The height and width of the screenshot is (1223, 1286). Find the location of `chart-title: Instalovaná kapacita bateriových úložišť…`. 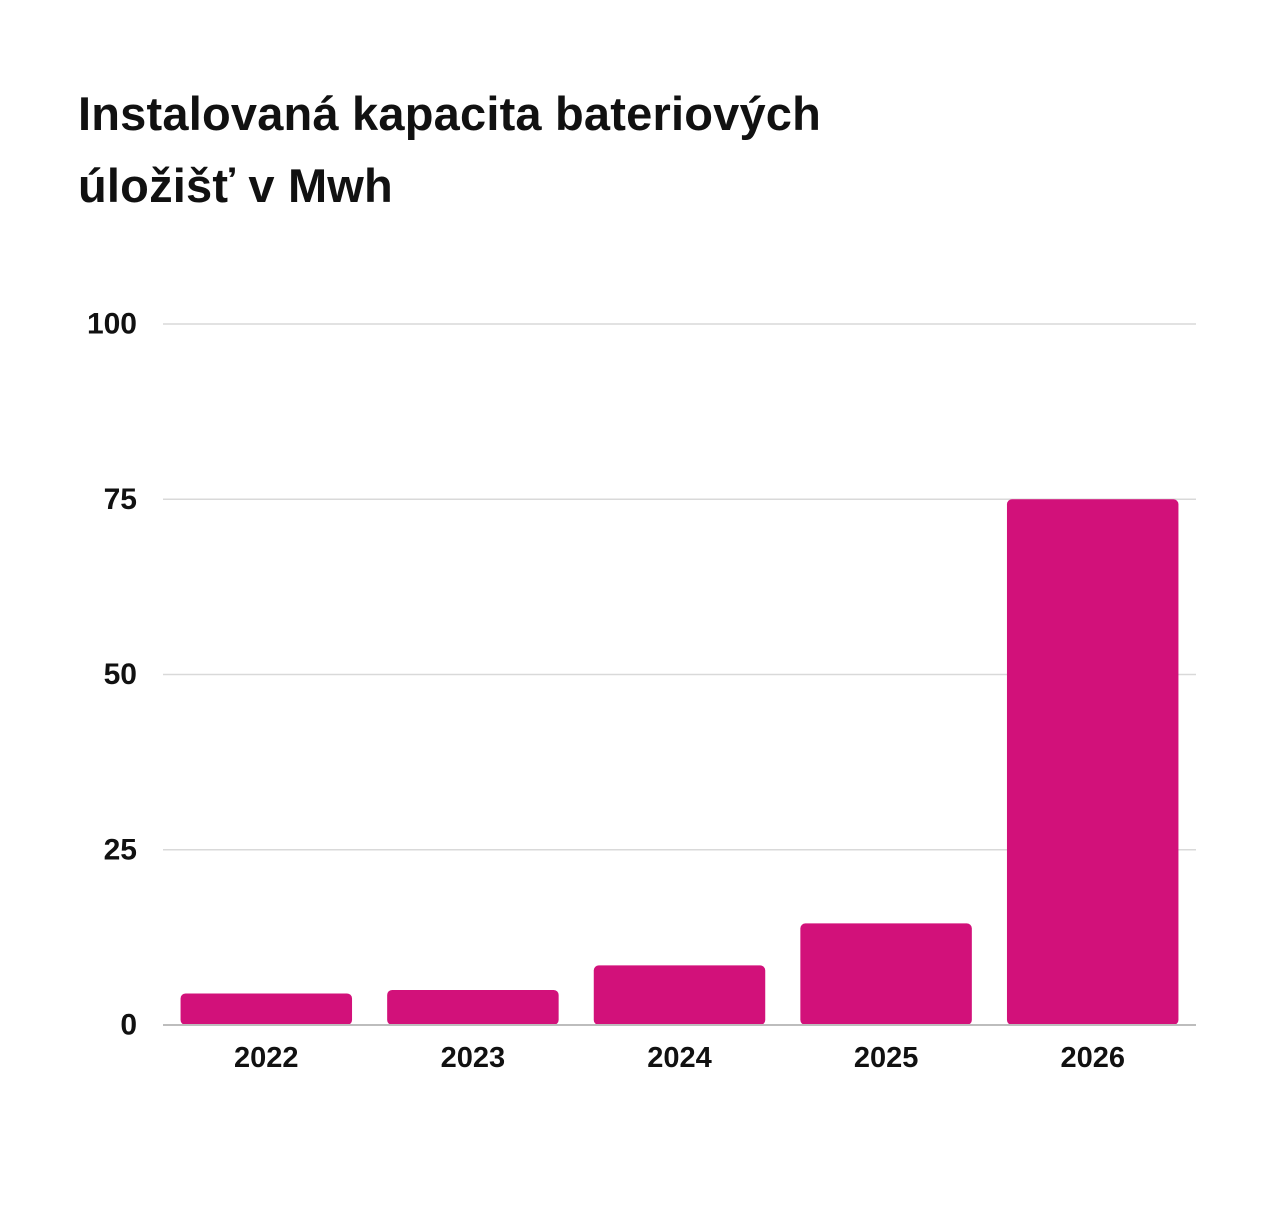

chart-title: Instalovaná kapacita bateriových úložišť… is located at coordinates (578, 150).